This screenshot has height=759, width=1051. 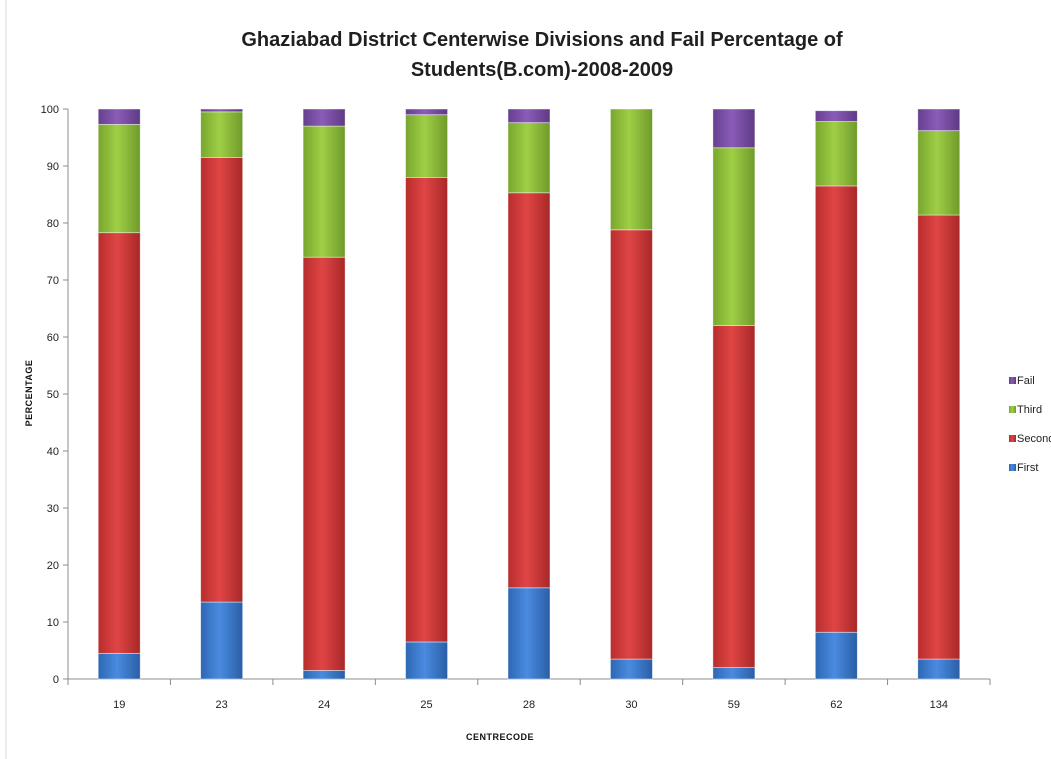 What do you see at coordinates (53, 623) in the screenshot?
I see `y-tick-label: 10` at bounding box center [53, 623].